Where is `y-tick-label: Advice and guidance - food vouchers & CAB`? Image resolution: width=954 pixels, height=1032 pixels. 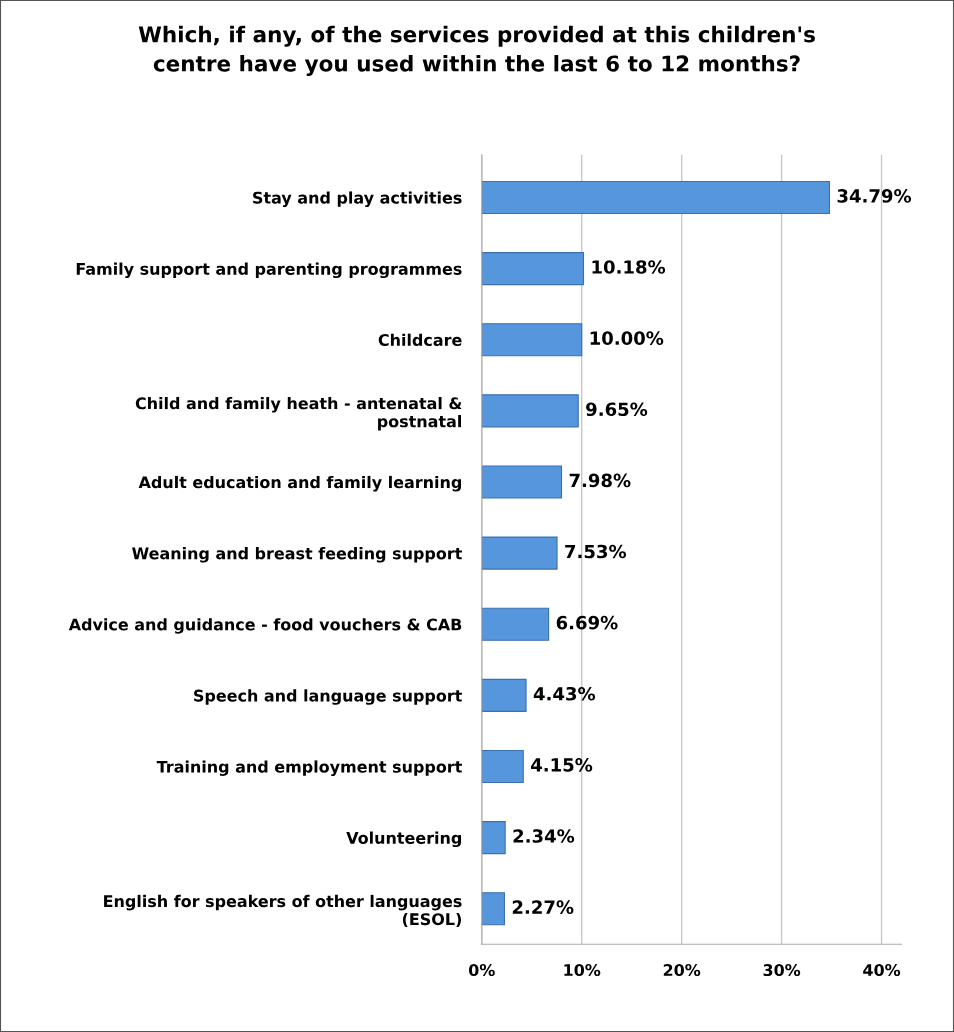
y-tick-label: Advice and guidance - food vouchers & CAB is located at coordinates (265, 626).